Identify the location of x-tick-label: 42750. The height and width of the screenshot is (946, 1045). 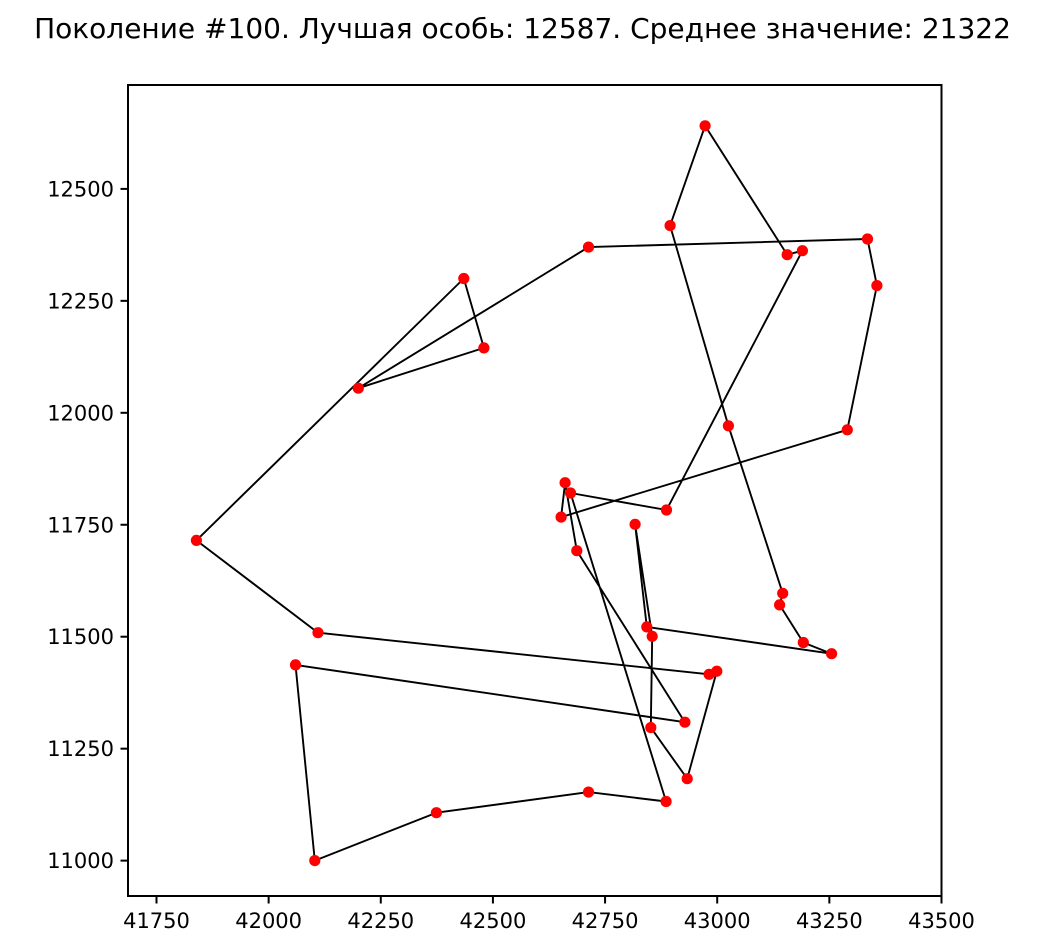
(605, 921).